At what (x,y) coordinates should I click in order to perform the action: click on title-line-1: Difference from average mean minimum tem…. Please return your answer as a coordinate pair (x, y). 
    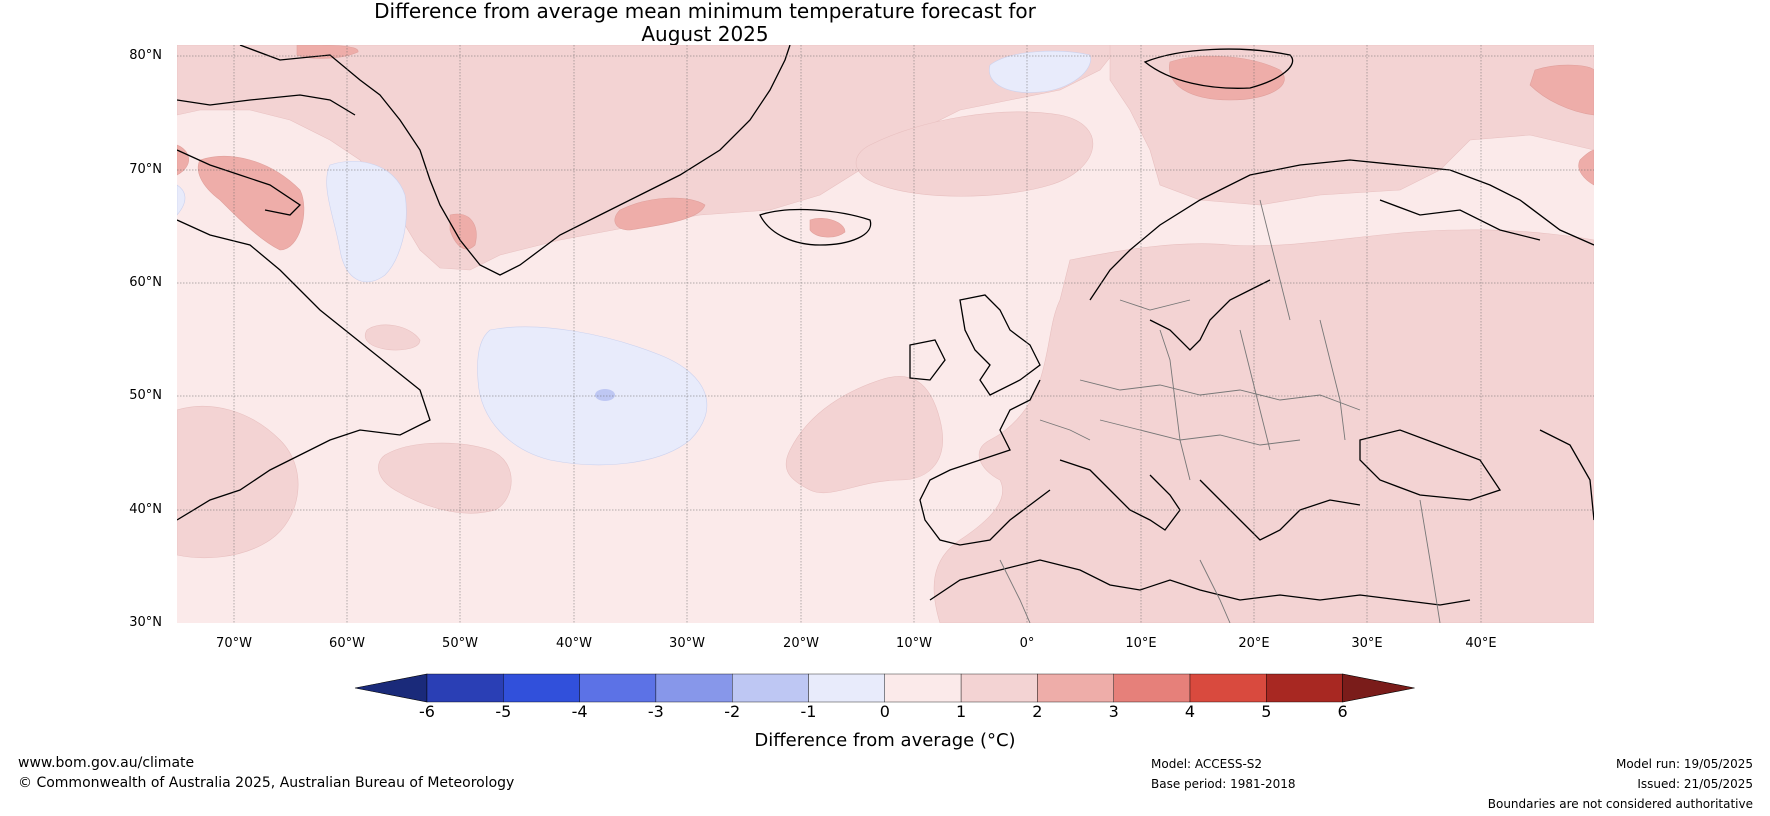
    Looking at the image, I should click on (705, 11).